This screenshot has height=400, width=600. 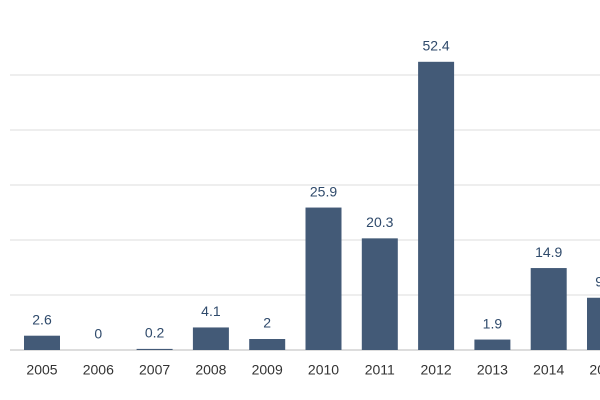 What do you see at coordinates (155, 333) in the screenshot?
I see `value-label: 0.2` at bounding box center [155, 333].